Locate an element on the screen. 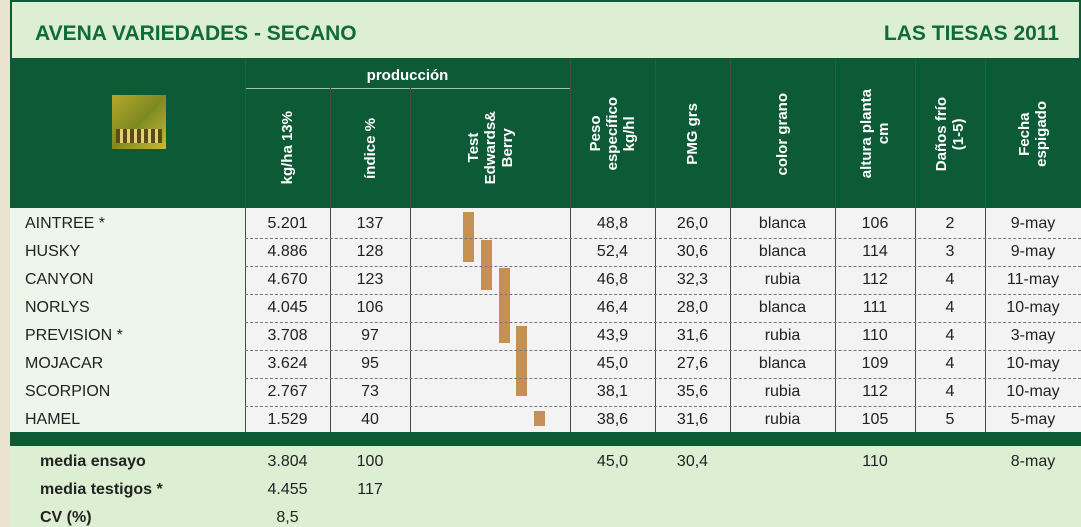 Image resolution: width=1081 pixels, height=527 pixels. row-name: MOJACAR is located at coordinates (64, 363).